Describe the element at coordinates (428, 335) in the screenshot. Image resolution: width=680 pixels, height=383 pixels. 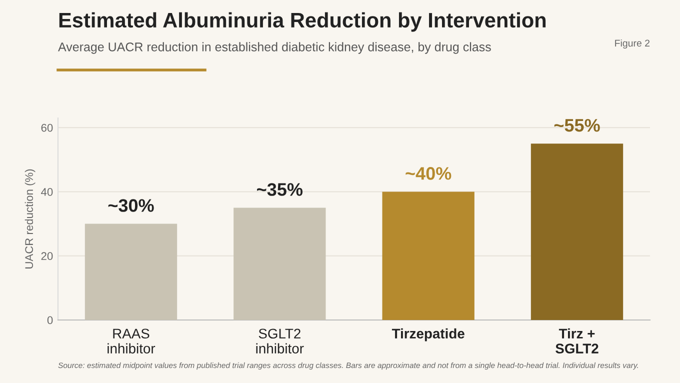
I see `x-tick-label: Tirzepatide` at that location.